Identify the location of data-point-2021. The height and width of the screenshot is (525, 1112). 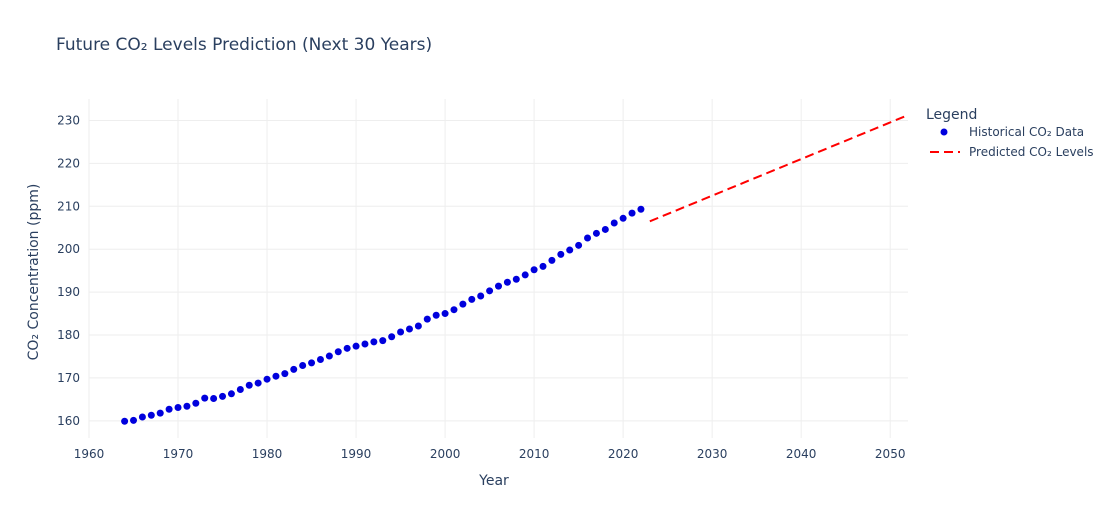
(632, 213).